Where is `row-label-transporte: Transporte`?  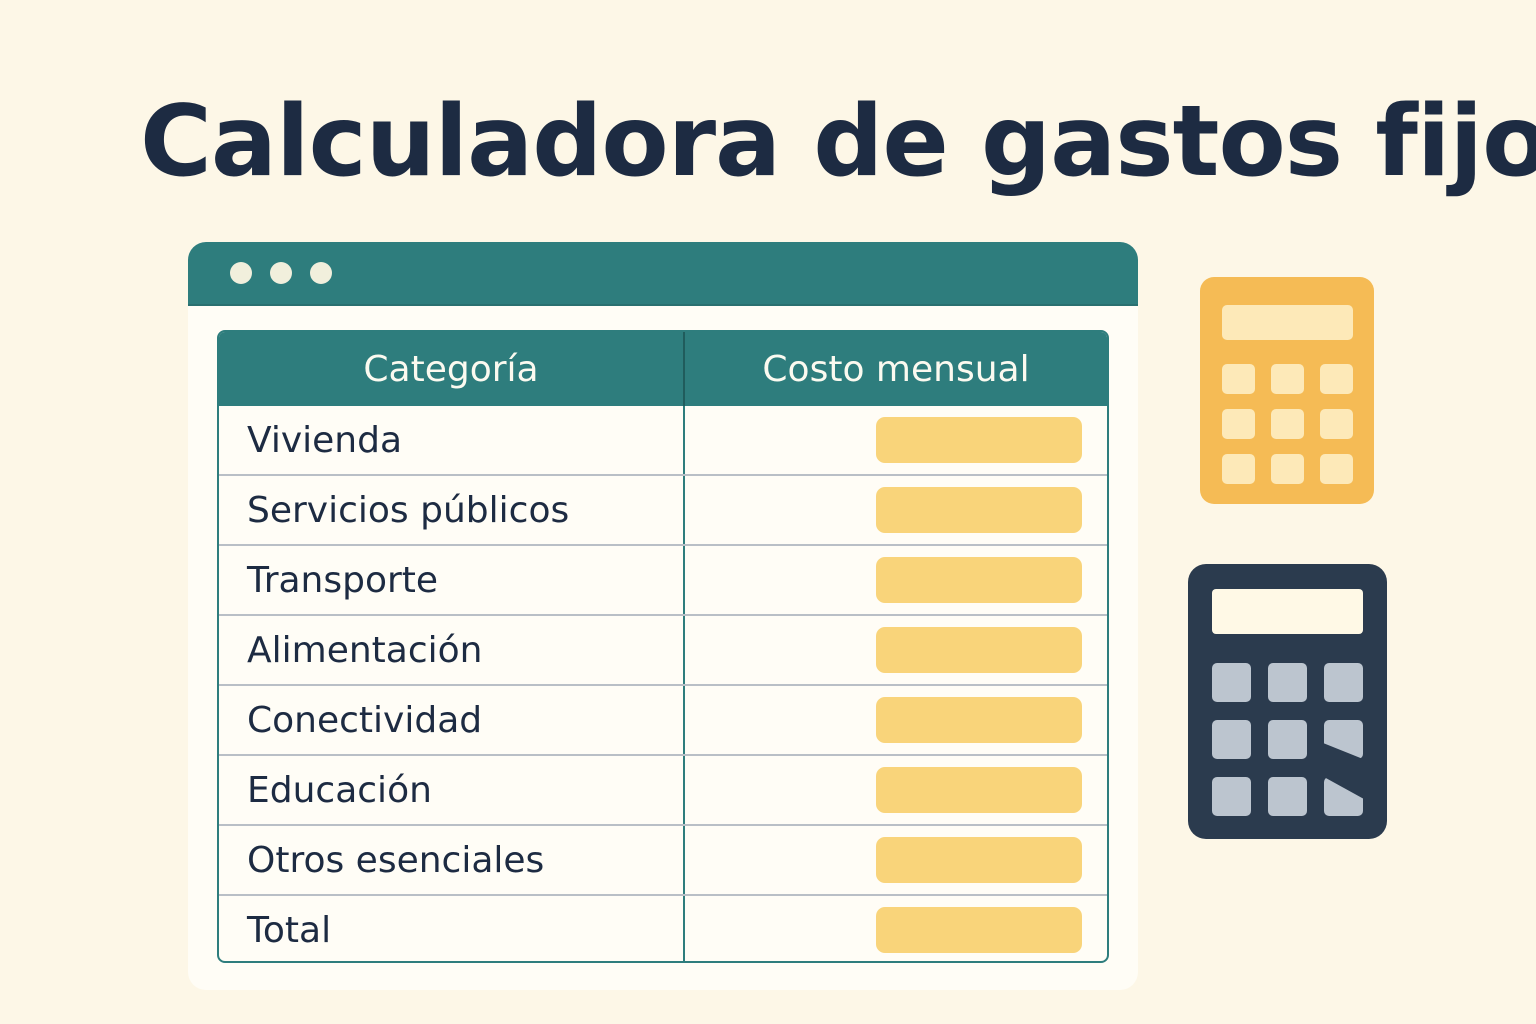
row-label-transporte: Transporte is located at coordinates (452, 580).